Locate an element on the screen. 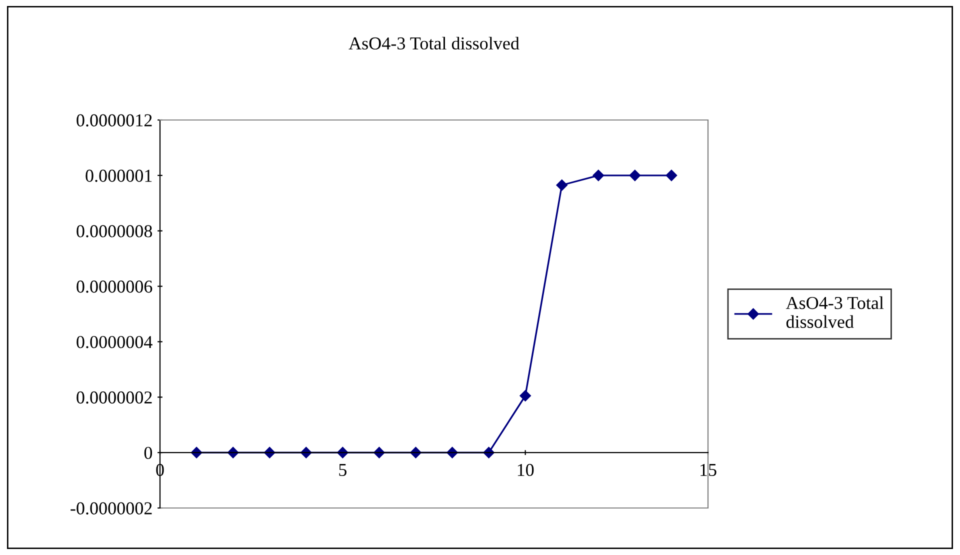 This screenshot has height=555, width=960. y-tick-label: 0.0000006 is located at coordinates (114, 286).